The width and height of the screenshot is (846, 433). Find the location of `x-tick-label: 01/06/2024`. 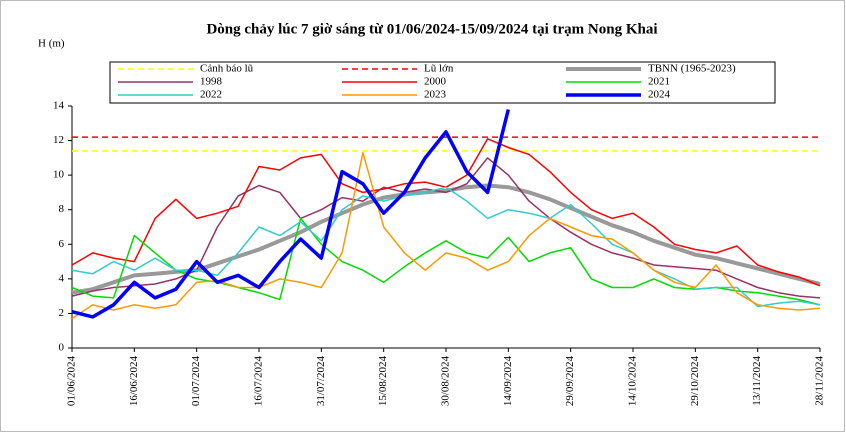

x-tick-label: 01/06/2024 is located at coordinates (72, 381).